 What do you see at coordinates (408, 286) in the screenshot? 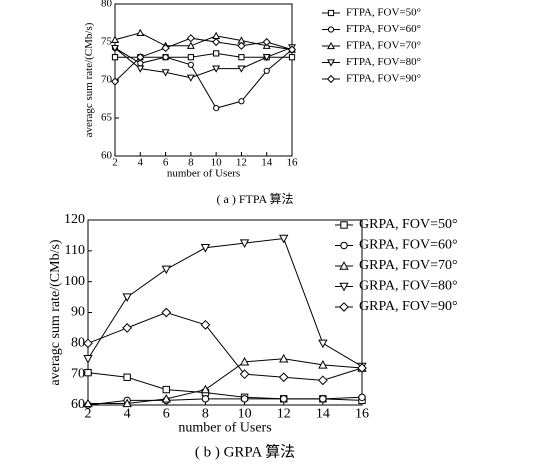
I see `legend-label: GRPA, FOV=80°` at bounding box center [408, 286].